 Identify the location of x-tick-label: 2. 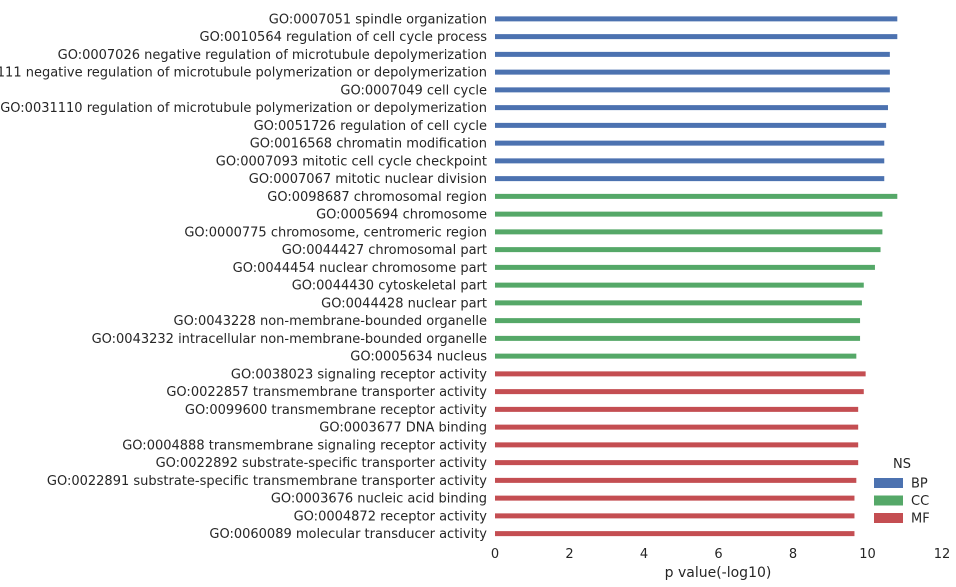
(569, 554).